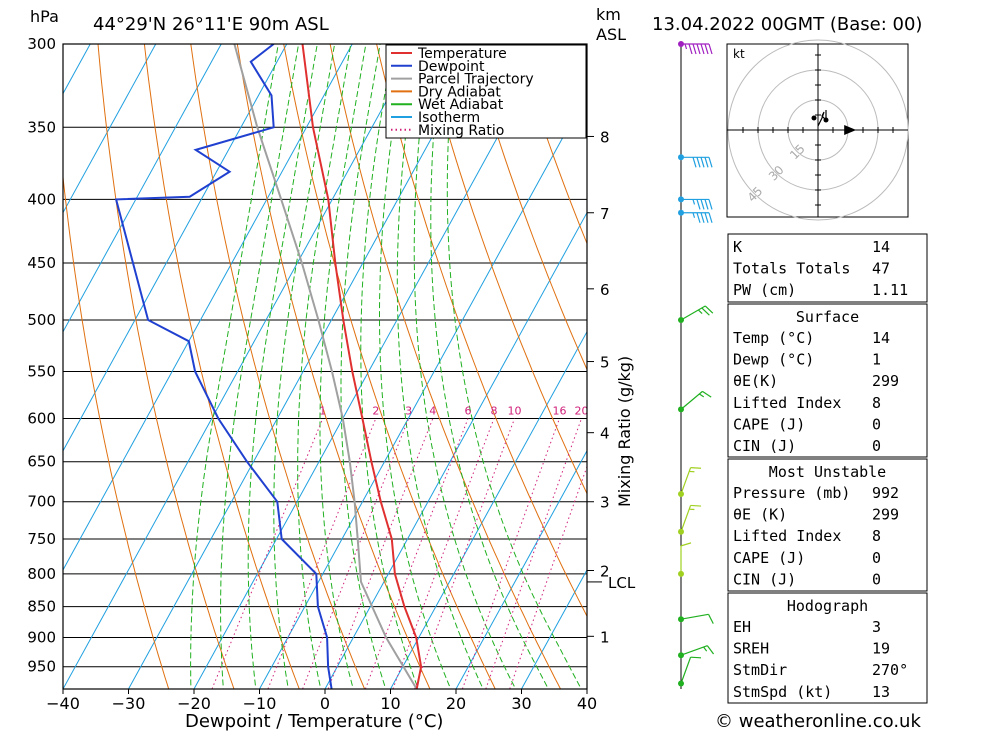 The width and height of the screenshot is (1000, 737). What do you see at coordinates (605, 137) in the screenshot?
I see `height-tick-label: 8` at bounding box center [605, 137].